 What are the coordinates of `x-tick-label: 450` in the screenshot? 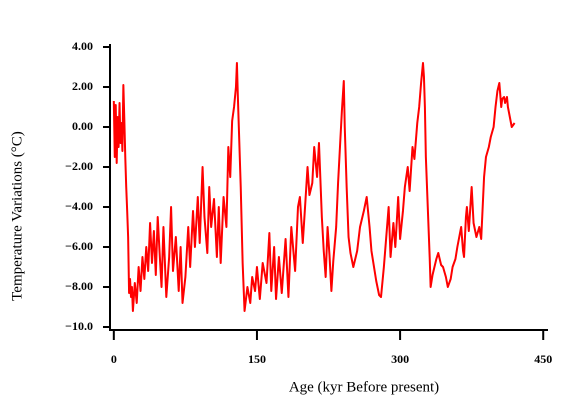 It's located at (543, 359).